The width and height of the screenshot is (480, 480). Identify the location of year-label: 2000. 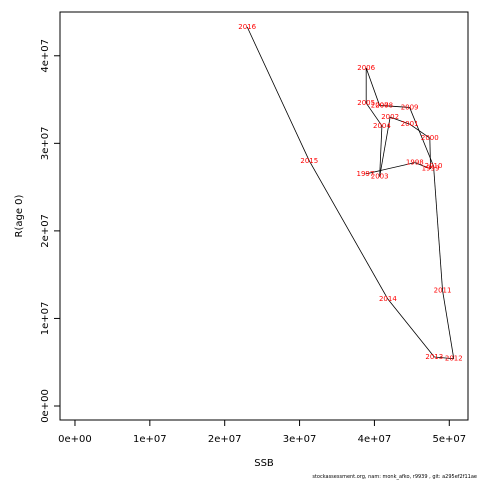
(430, 138).